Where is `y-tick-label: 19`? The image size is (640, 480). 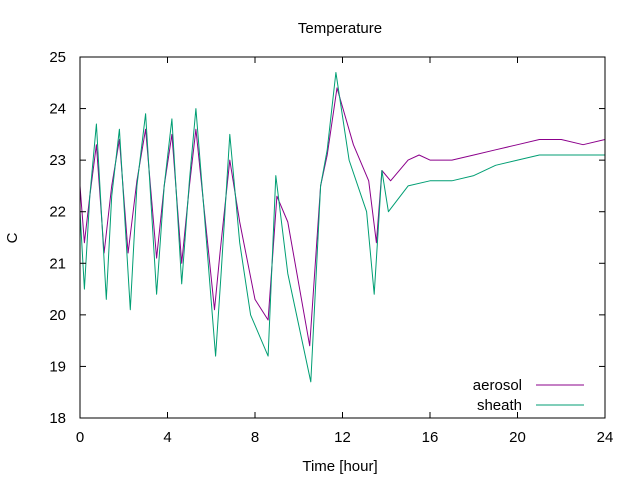
y-tick-label: 19 is located at coordinates (57, 366).